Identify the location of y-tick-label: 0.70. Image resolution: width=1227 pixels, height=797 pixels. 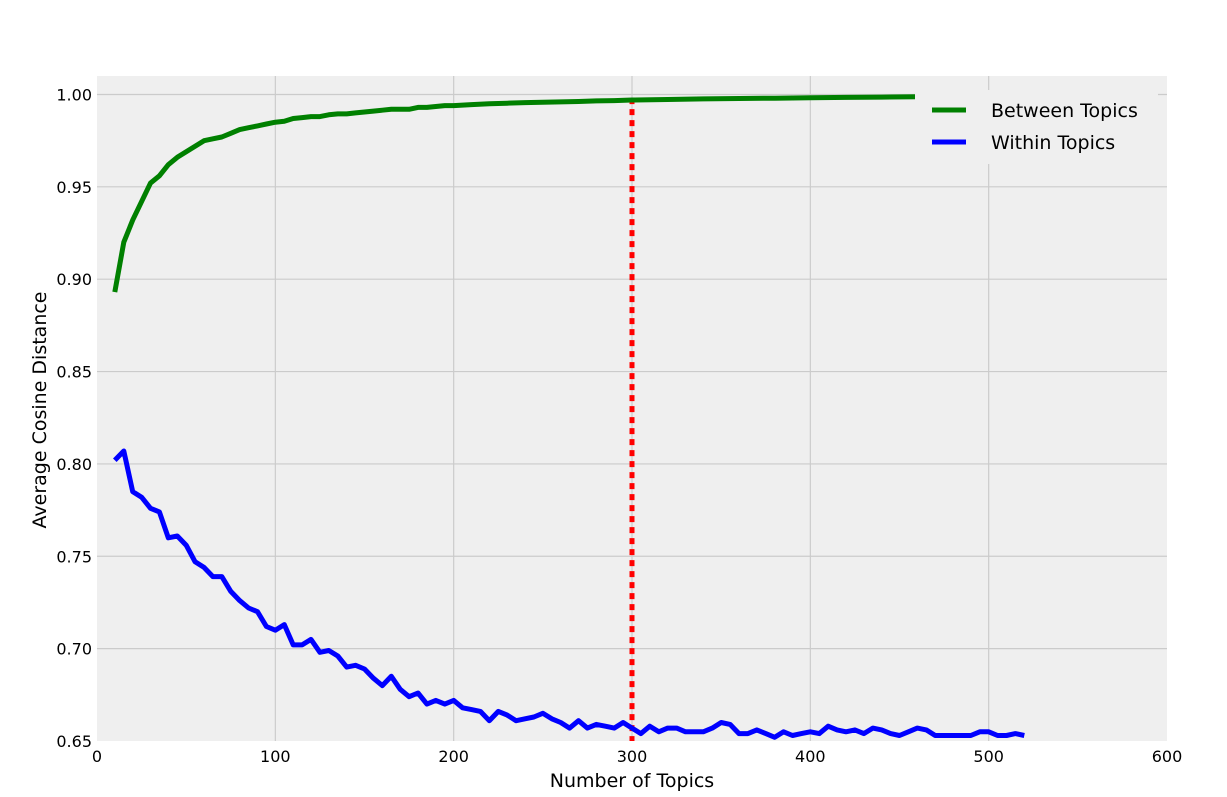
(74, 649).